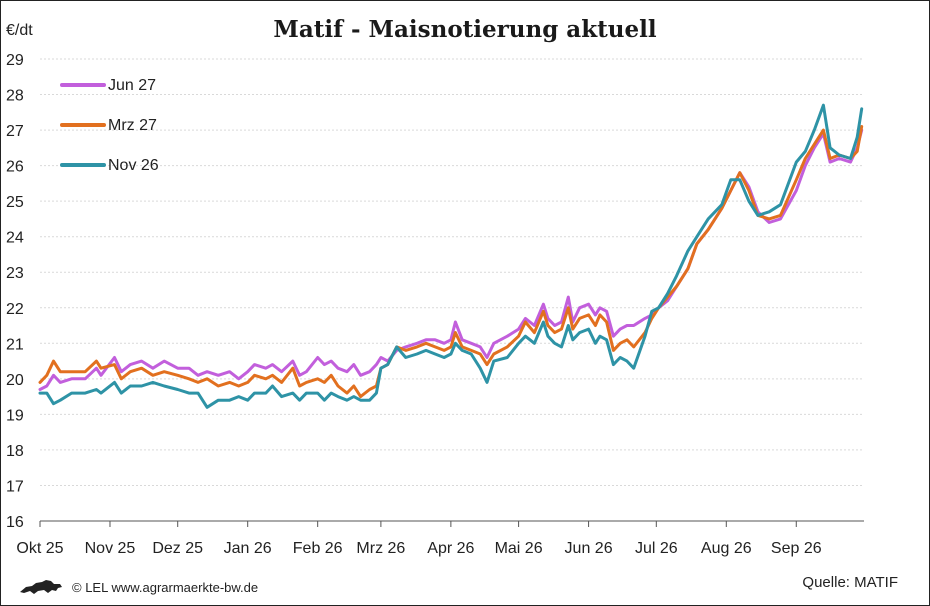 Image resolution: width=930 pixels, height=606 pixels. I want to click on x-tick-label: Feb 26, so click(318, 548).